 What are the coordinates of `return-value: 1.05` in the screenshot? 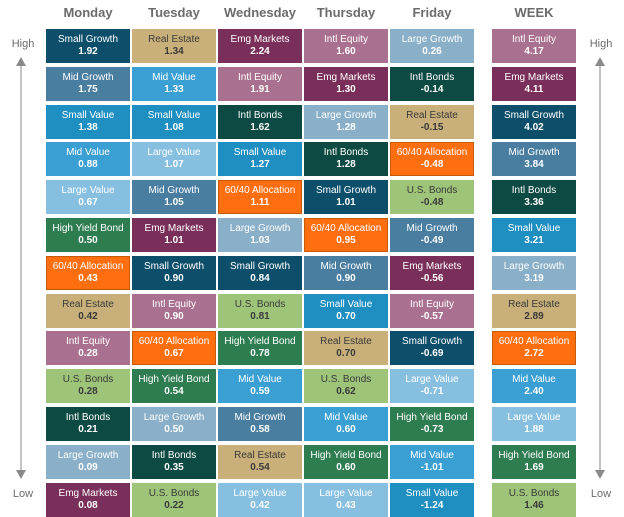 It's located at (174, 202).